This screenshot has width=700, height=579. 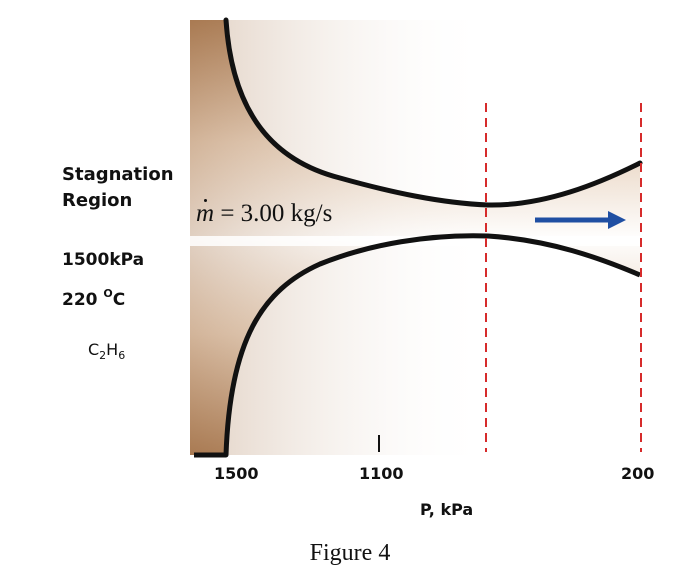 I want to click on gas-sub2: 6, so click(x=122, y=356).